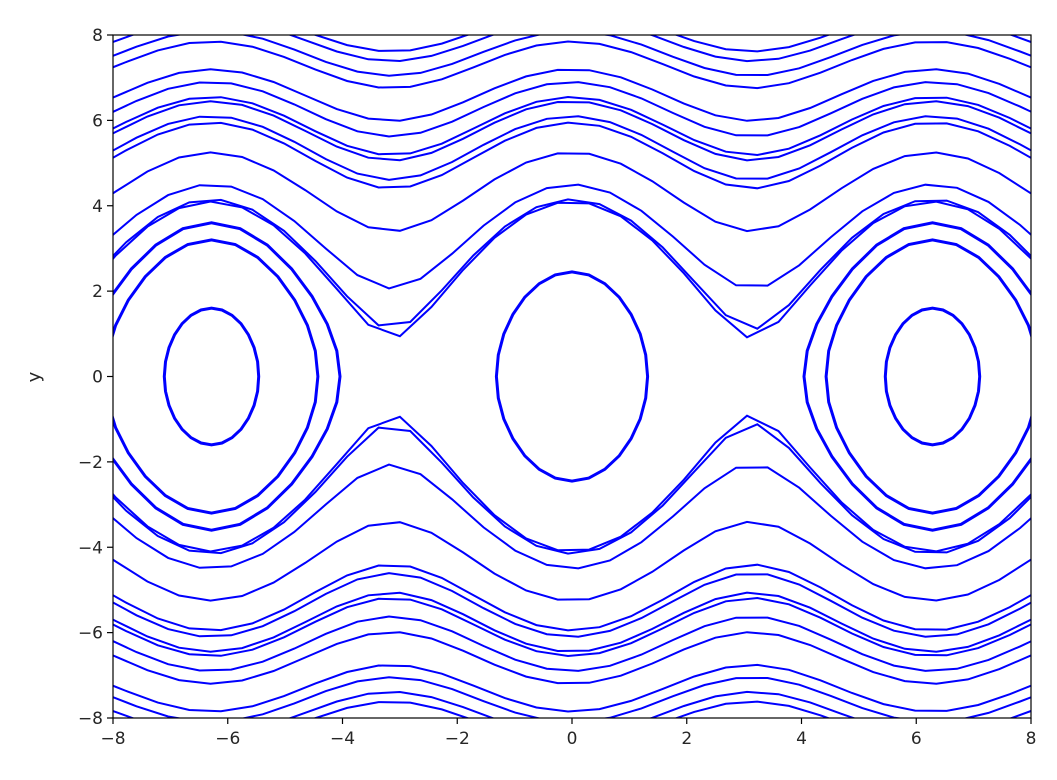 The image size is (1057, 780). Describe the element at coordinates (90, 463) in the screenshot. I see `y-tick-label: −2` at that location.